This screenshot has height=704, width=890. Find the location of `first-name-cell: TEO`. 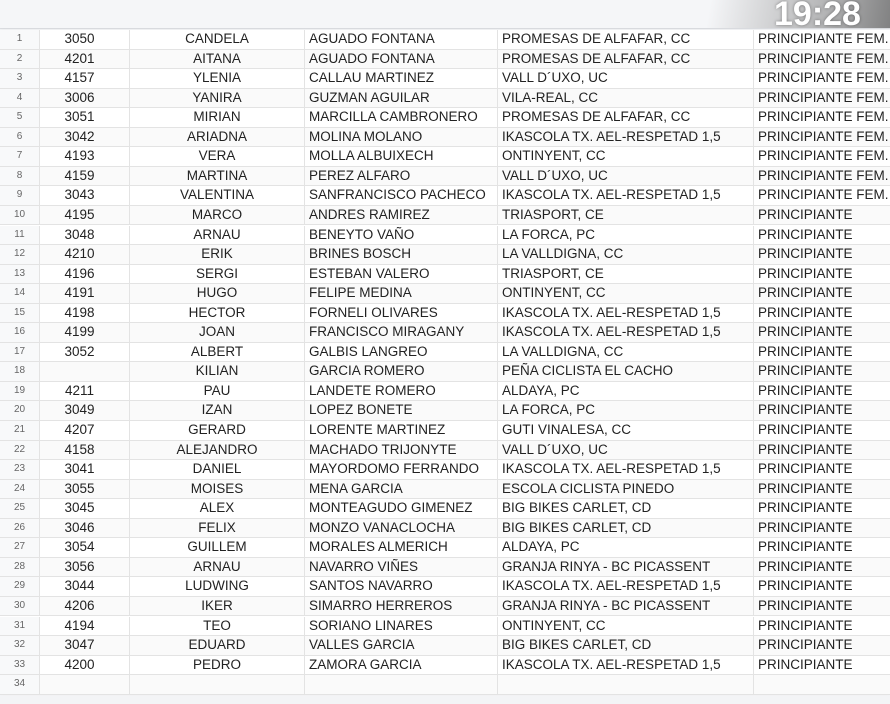

first-name-cell: TEO is located at coordinates (217, 626).